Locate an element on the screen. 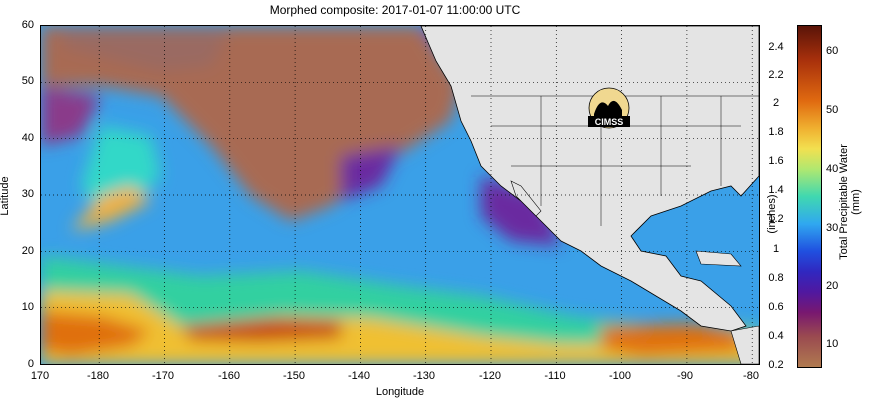 The height and width of the screenshot is (405, 870). baja-california is located at coordinates (526, 198).